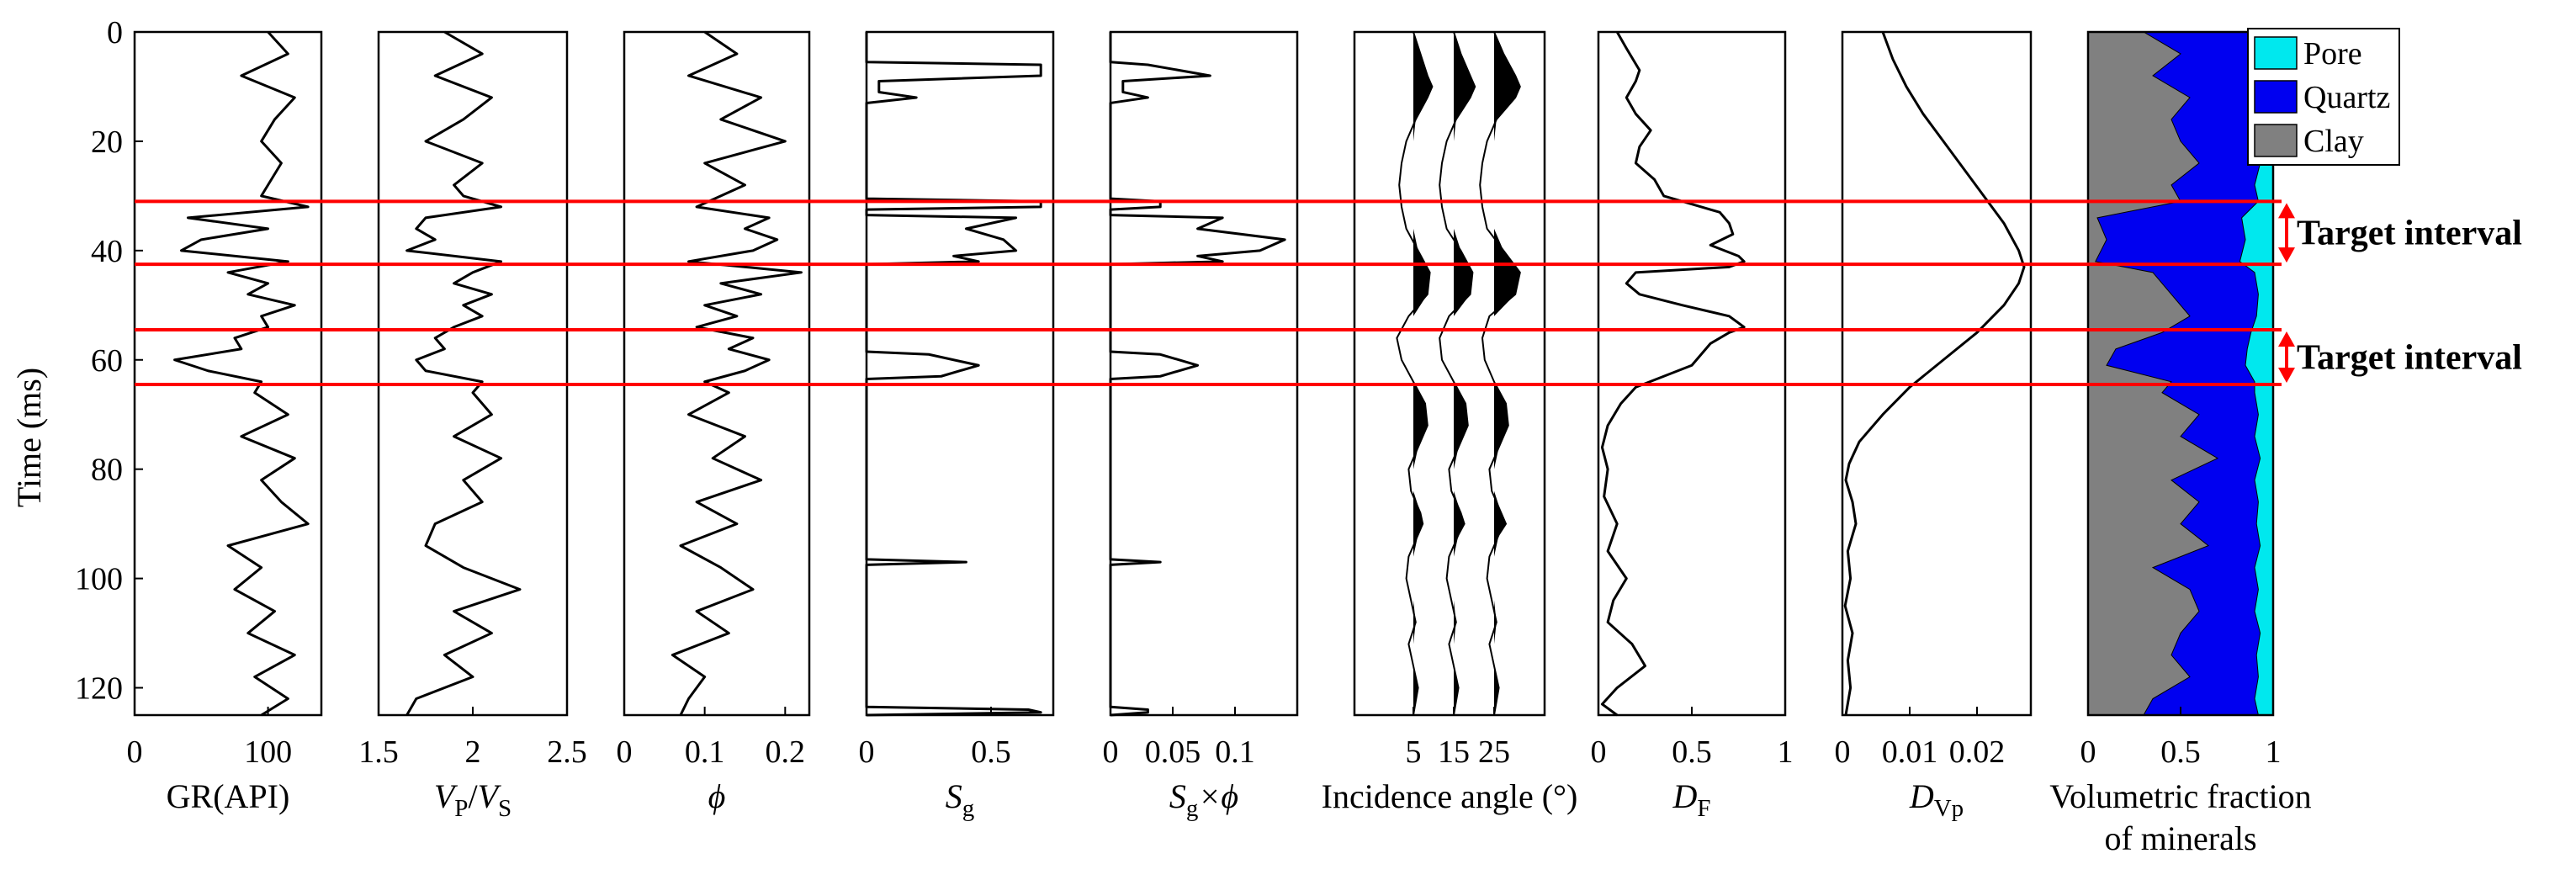 This screenshot has height=880, width=2576. I want to click on df-xtick-label-1: 0.5, so click(1692, 752).